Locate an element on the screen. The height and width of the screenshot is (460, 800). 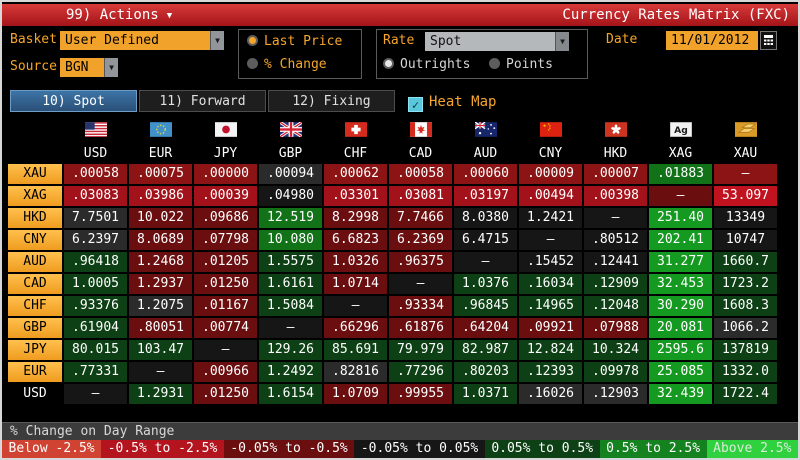
matrix-cell-aud-chf: 1.0326 is located at coordinates (355, 262).